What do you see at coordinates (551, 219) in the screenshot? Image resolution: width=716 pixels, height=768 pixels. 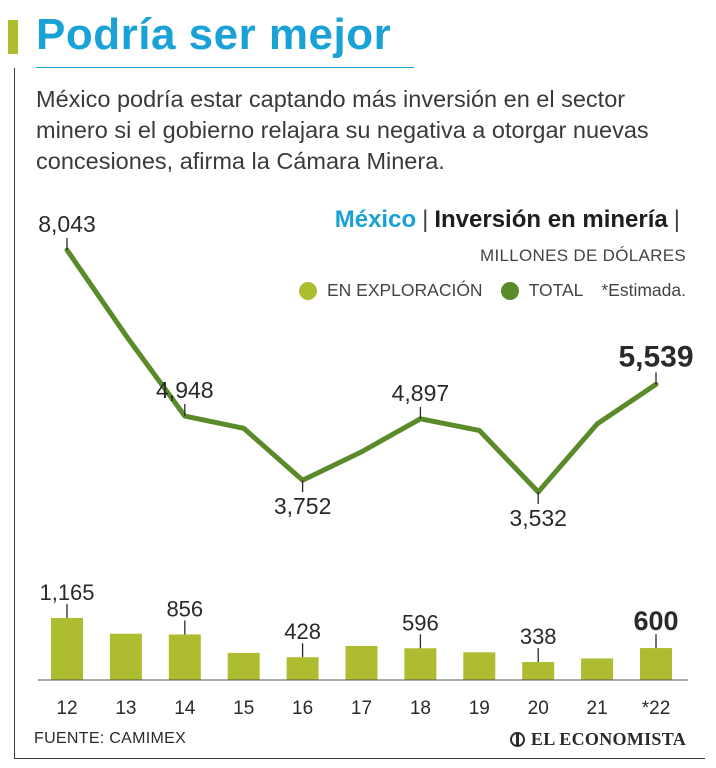 I see `chart-heading-title: Inversión en minería` at bounding box center [551, 219].